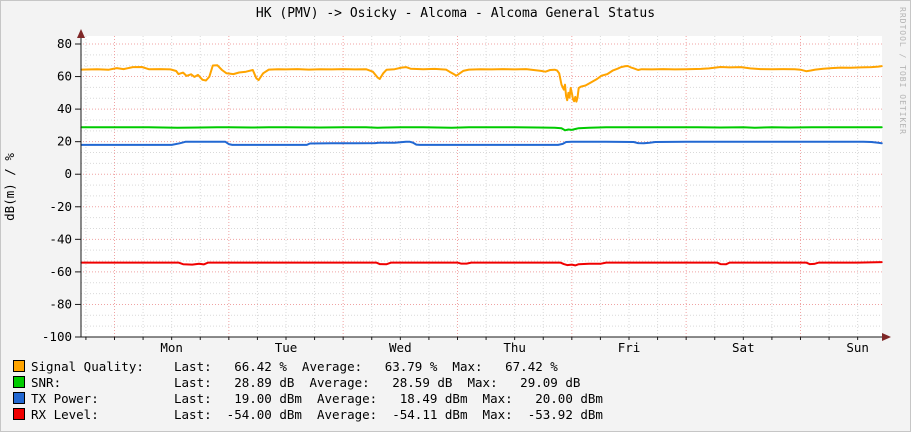 The height and width of the screenshot is (432, 911). I want to click on x-day-label: Wed, so click(400, 347).